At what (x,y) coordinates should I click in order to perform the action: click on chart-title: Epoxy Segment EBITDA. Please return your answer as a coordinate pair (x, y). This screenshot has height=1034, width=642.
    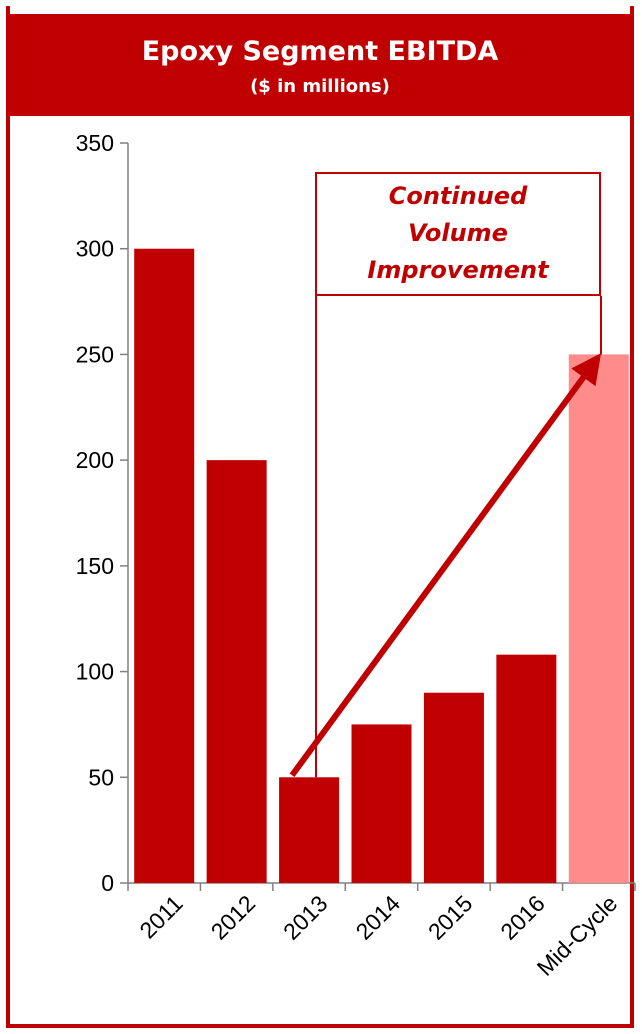
    Looking at the image, I should click on (320, 51).